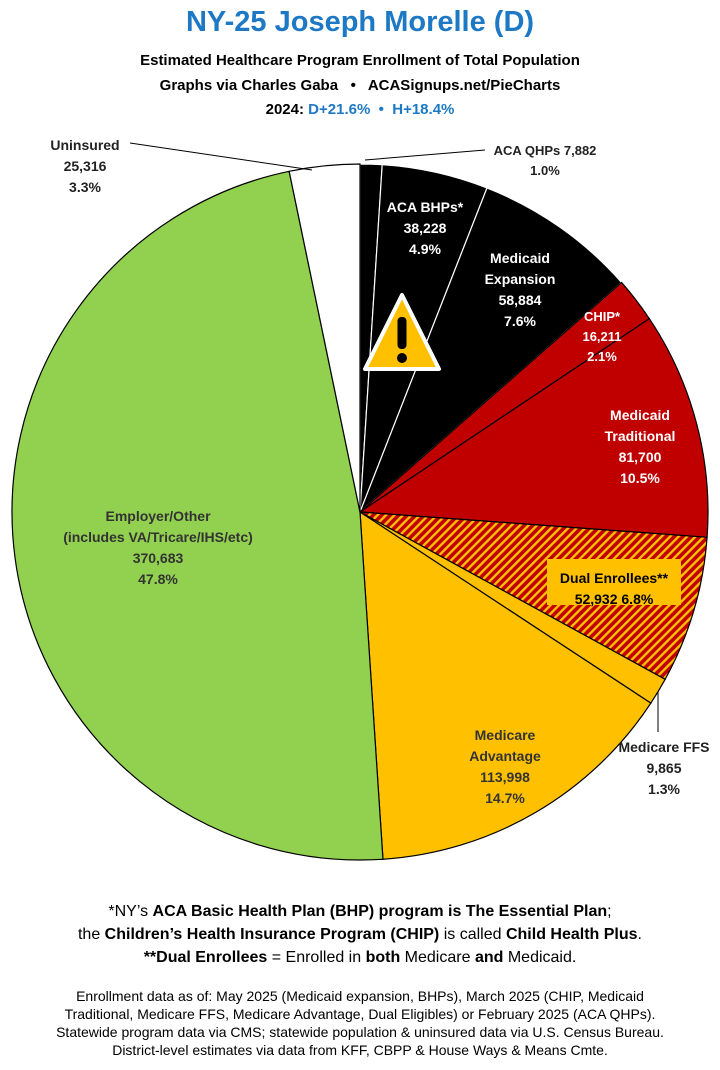 The width and height of the screenshot is (720, 1070). I want to click on dual-enrollees-label-bg, so click(614, 582).